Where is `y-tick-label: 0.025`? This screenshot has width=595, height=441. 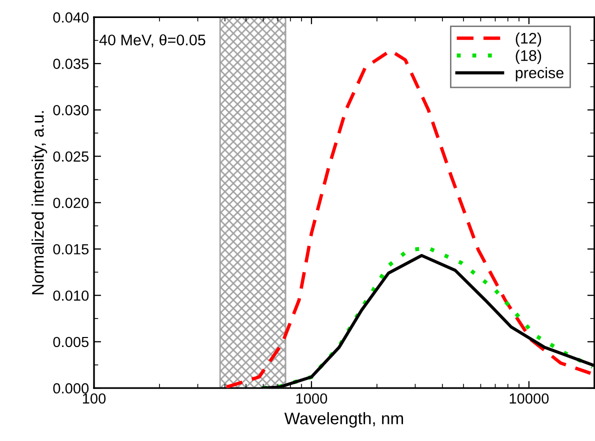
y-tick-label: 0.025 is located at coordinates (71, 156).